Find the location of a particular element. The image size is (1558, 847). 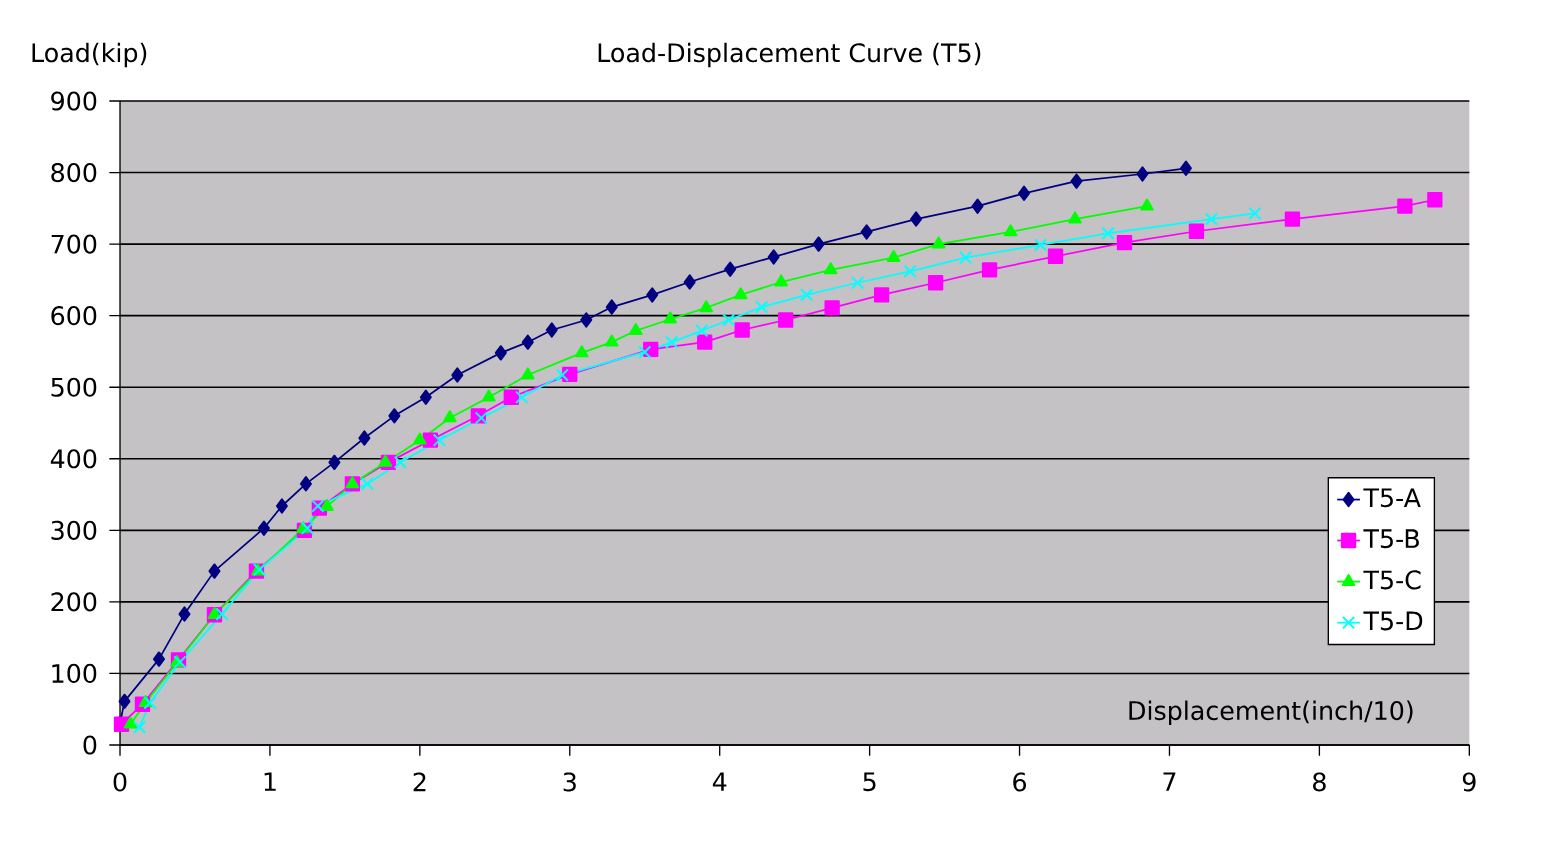

x-tick-label: 1 is located at coordinates (270, 781).